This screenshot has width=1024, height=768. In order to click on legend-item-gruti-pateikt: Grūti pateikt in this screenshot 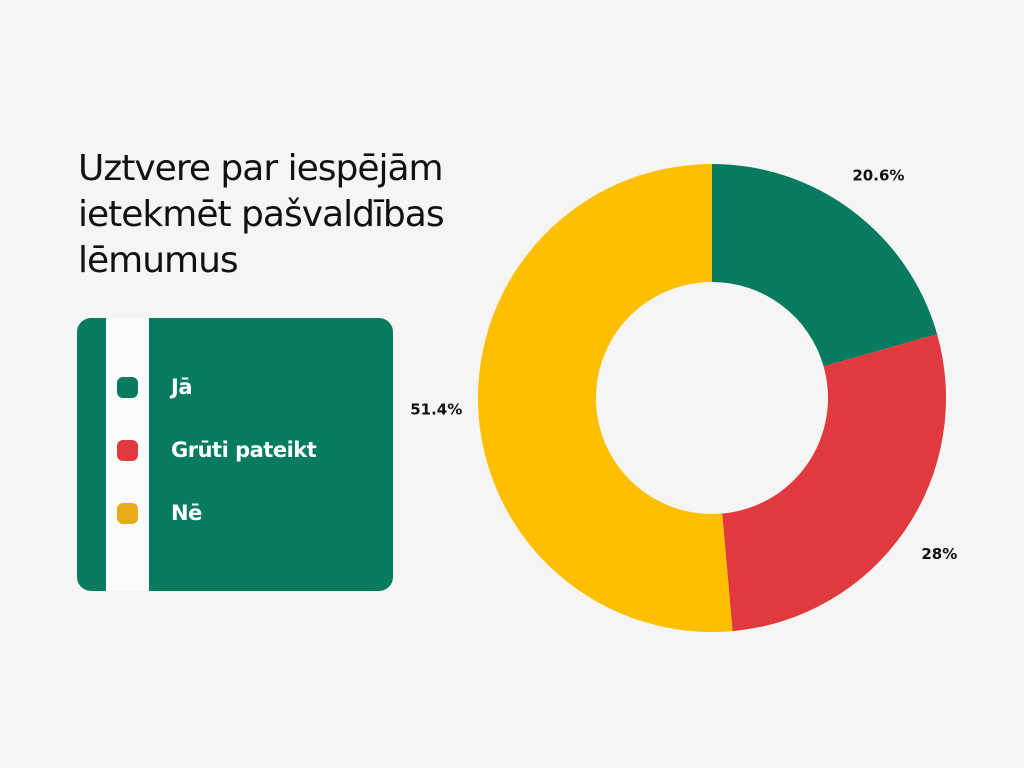, I will do `click(217, 450)`.